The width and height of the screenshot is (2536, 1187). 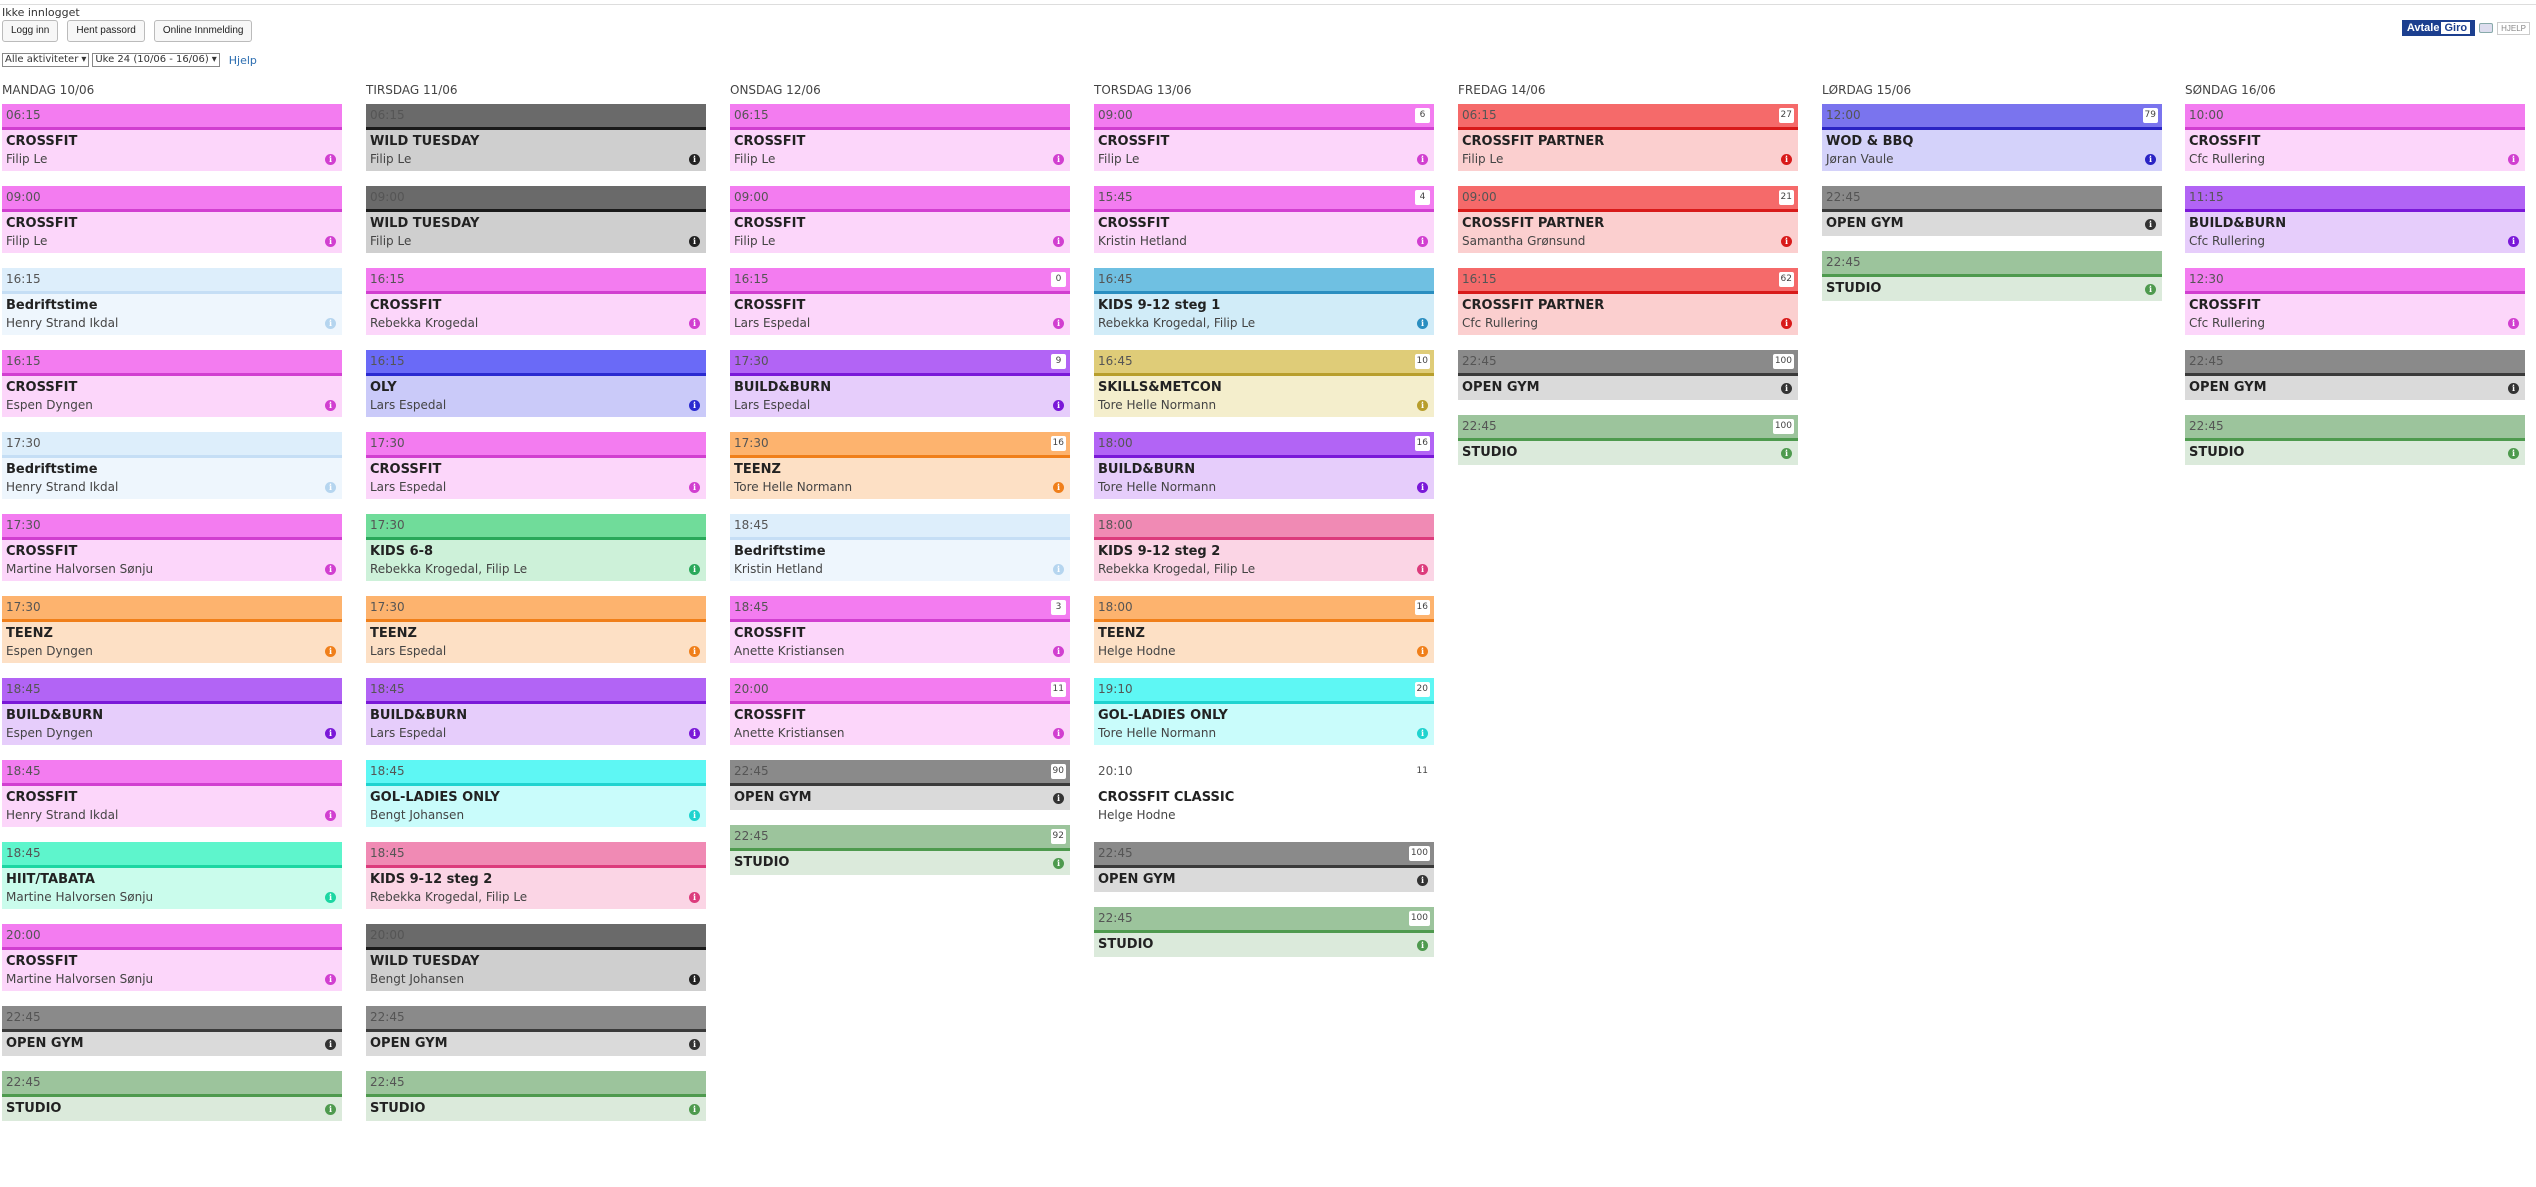 What do you see at coordinates (536, 219) in the screenshot?
I see `class-event: 09:00 WILD TUESDAY Filip Le i` at bounding box center [536, 219].